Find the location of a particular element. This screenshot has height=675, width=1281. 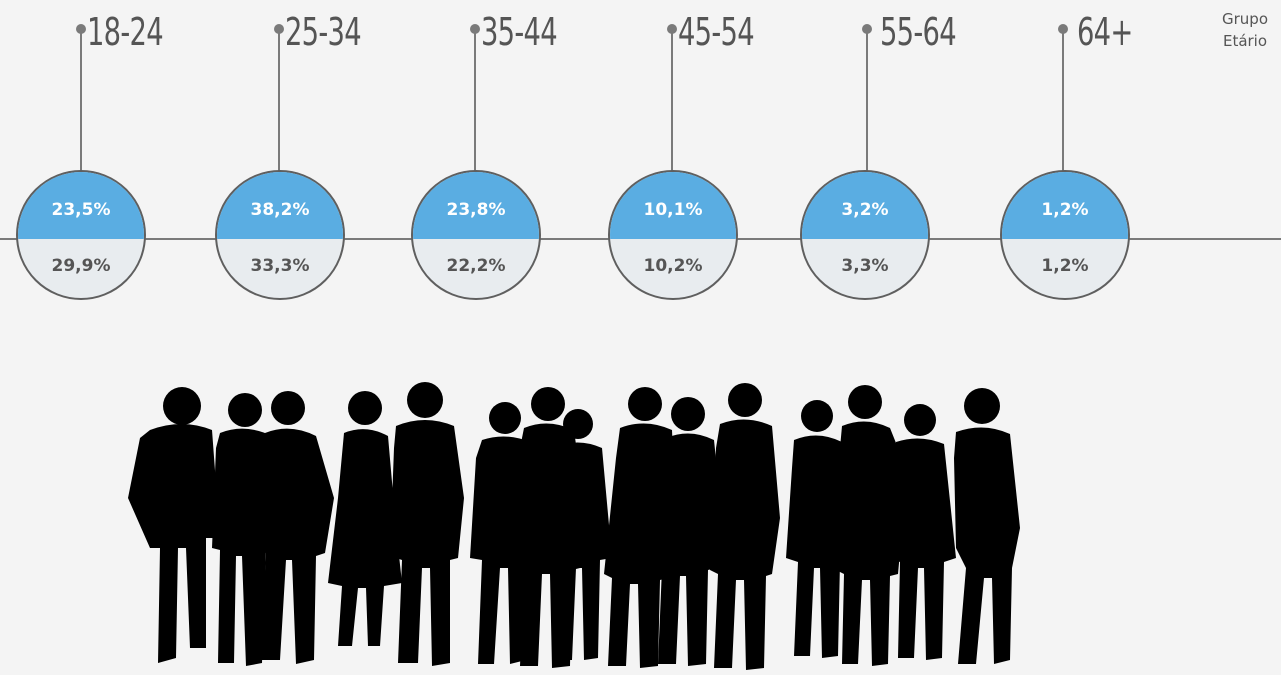

value-bubble: 1,2% 1,2% is located at coordinates (1065, 235).